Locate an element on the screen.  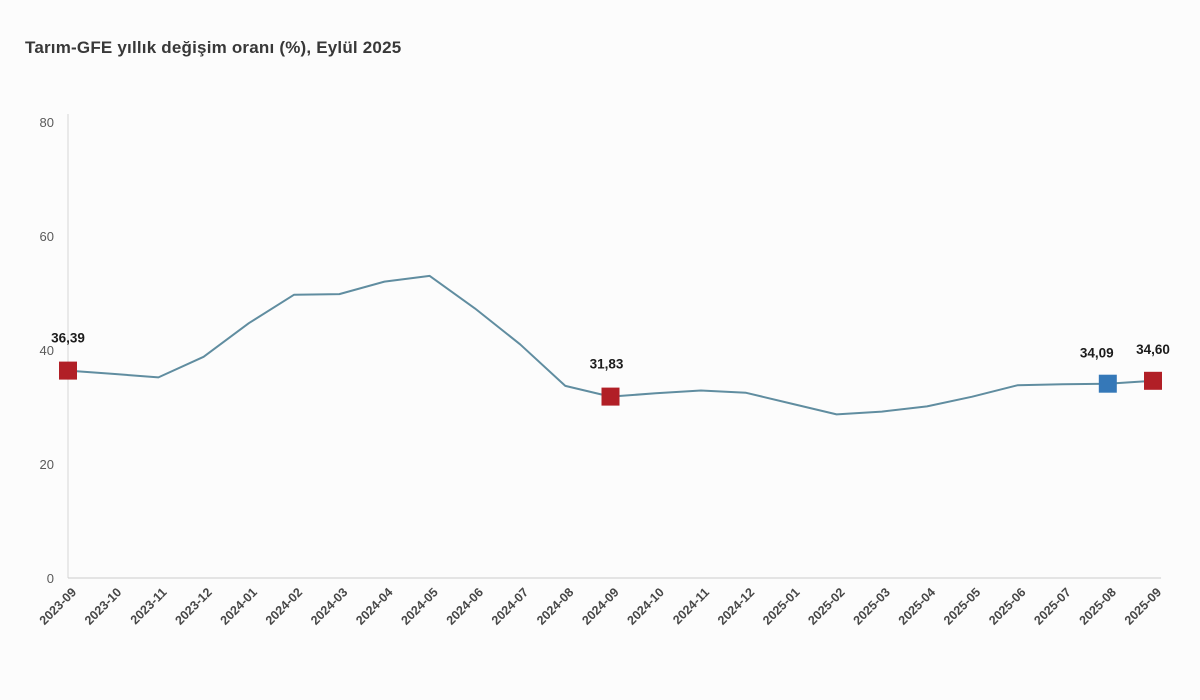
x-axis-tick-label: 2025-03 is located at coordinates (872, 606).